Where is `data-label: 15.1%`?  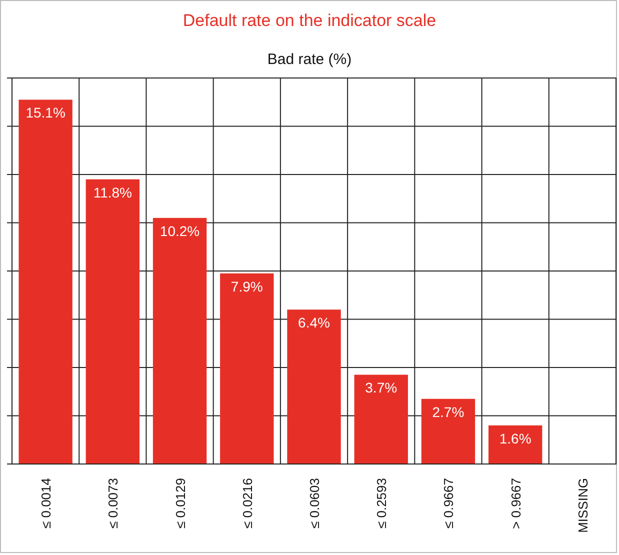 data-label: 15.1% is located at coordinates (46, 112).